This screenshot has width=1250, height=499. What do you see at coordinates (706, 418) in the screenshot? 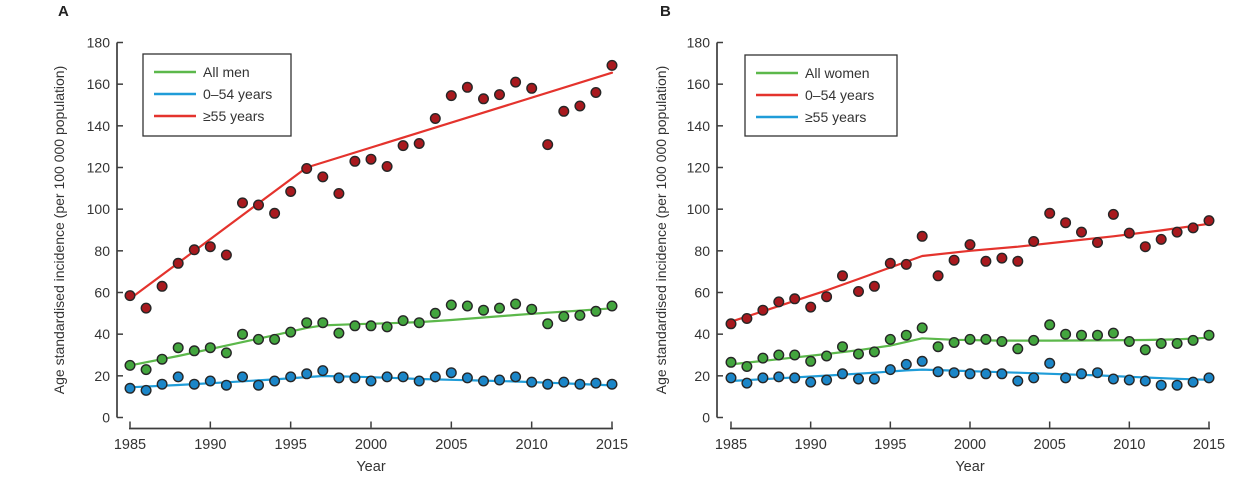
I see `y-tick-label: 0` at bounding box center [706, 418].